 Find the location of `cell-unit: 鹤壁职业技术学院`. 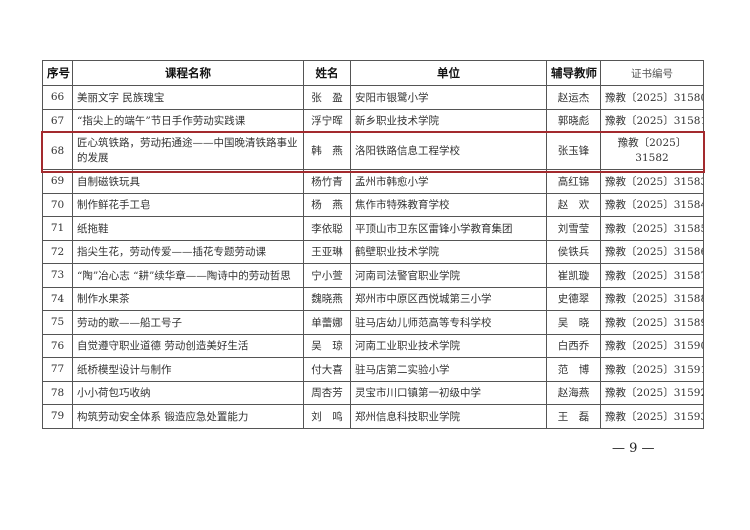

cell-unit: 鹤壁职业技术学院 is located at coordinates (448, 251).